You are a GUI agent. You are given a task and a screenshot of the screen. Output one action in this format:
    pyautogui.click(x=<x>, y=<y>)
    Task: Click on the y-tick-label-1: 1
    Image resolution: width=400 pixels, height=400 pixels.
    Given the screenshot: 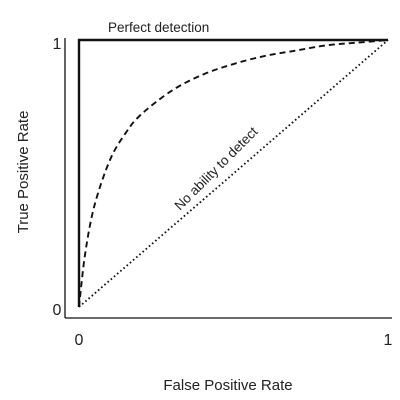 What is the action you would take?
    pyautogui.click(x=57, y=44)
    